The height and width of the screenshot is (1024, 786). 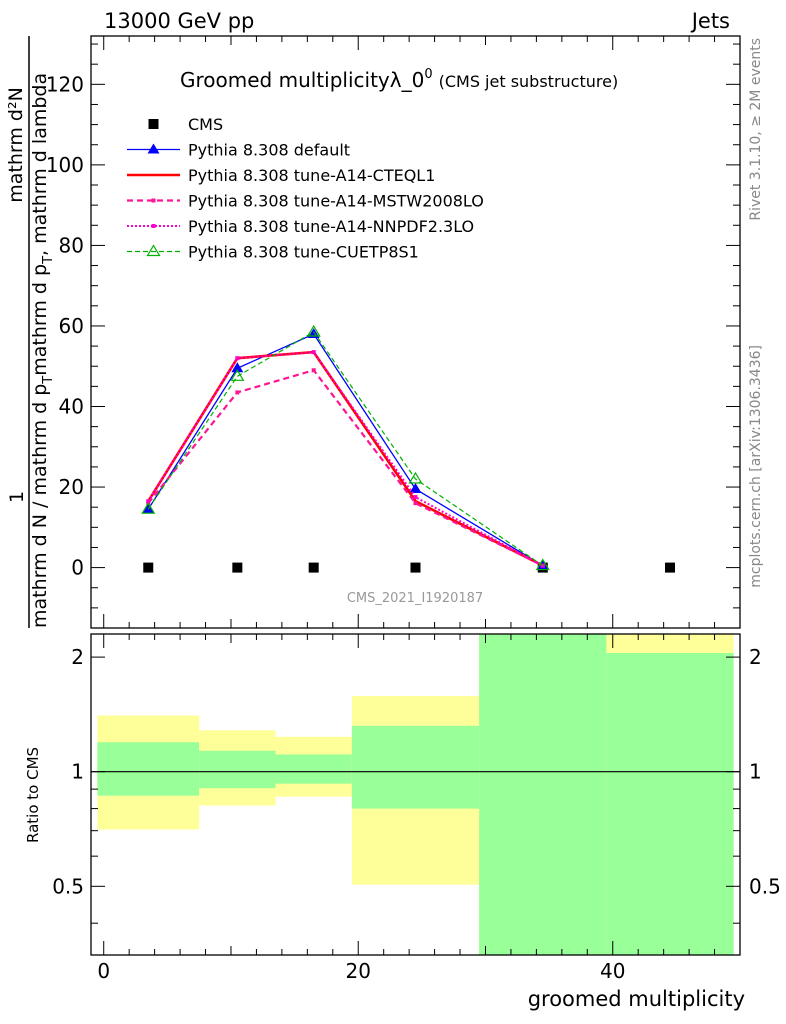 I want to click on ratio-y-tick-label-right: 2, so click(x=755, y=657).